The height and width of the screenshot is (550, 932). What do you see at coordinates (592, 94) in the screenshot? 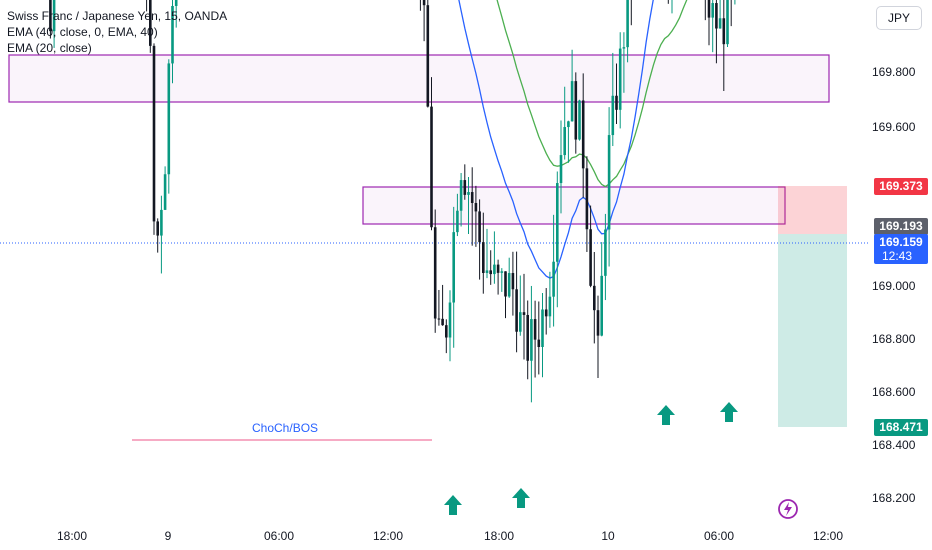
I see `ema40-line` at bounding box center [592, 94].